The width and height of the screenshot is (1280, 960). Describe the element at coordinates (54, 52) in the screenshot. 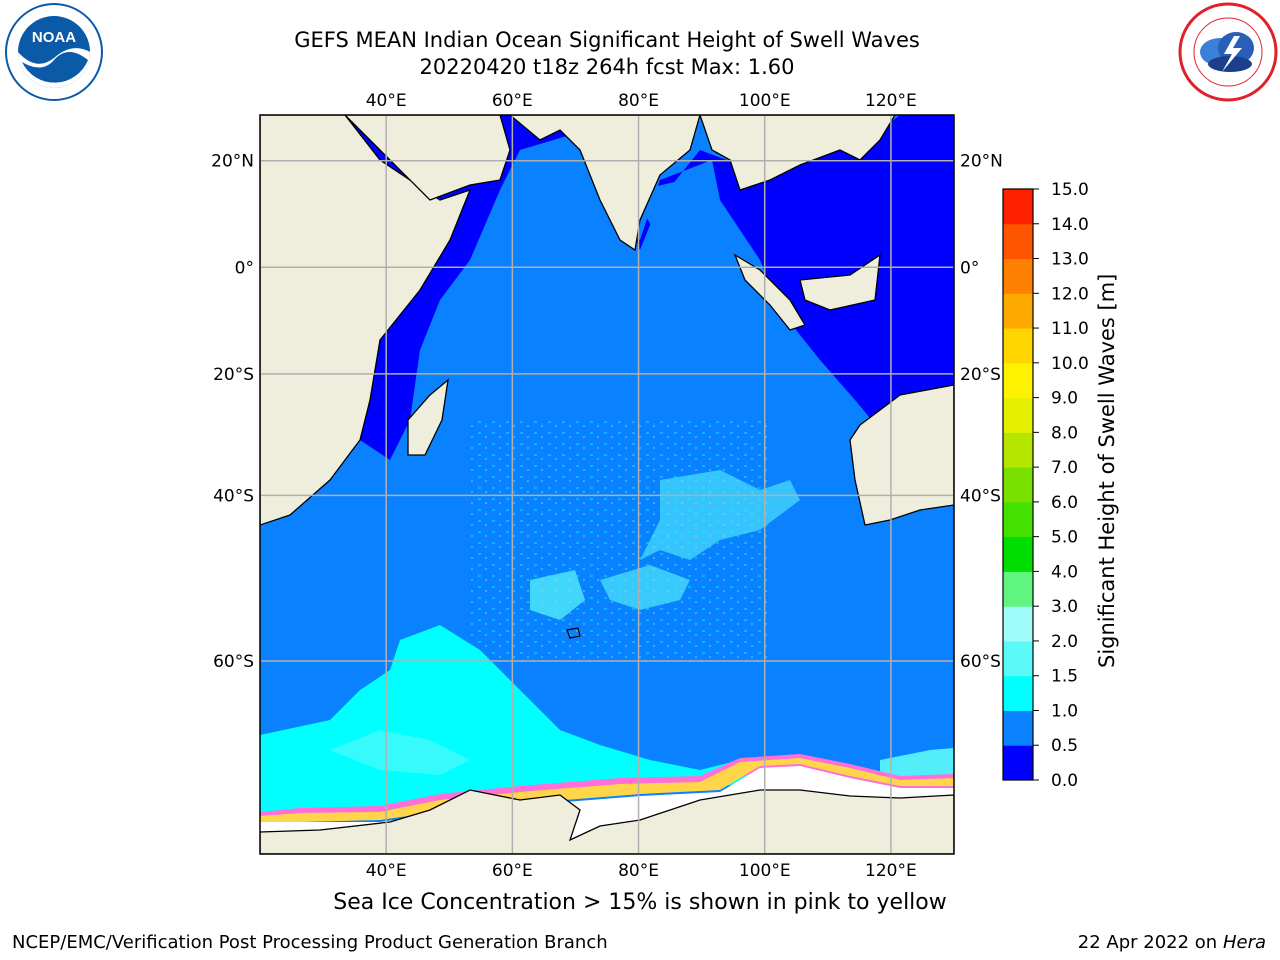

I see `noaa-logo-icon: NOAA` at that location.